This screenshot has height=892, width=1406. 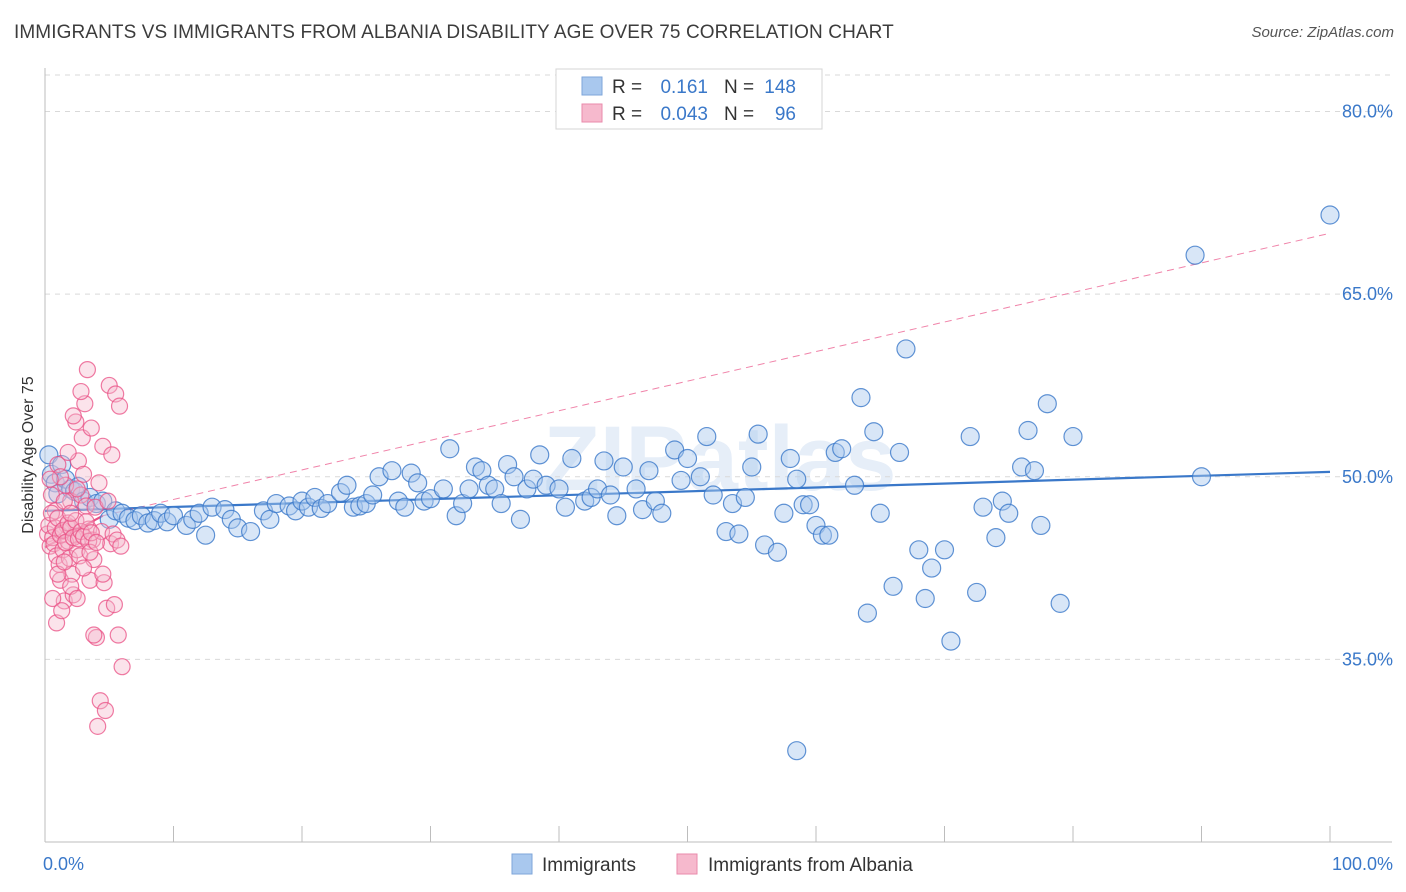 I want to click on y-tick-label: 50.0%, so click(x=1367, y=477).